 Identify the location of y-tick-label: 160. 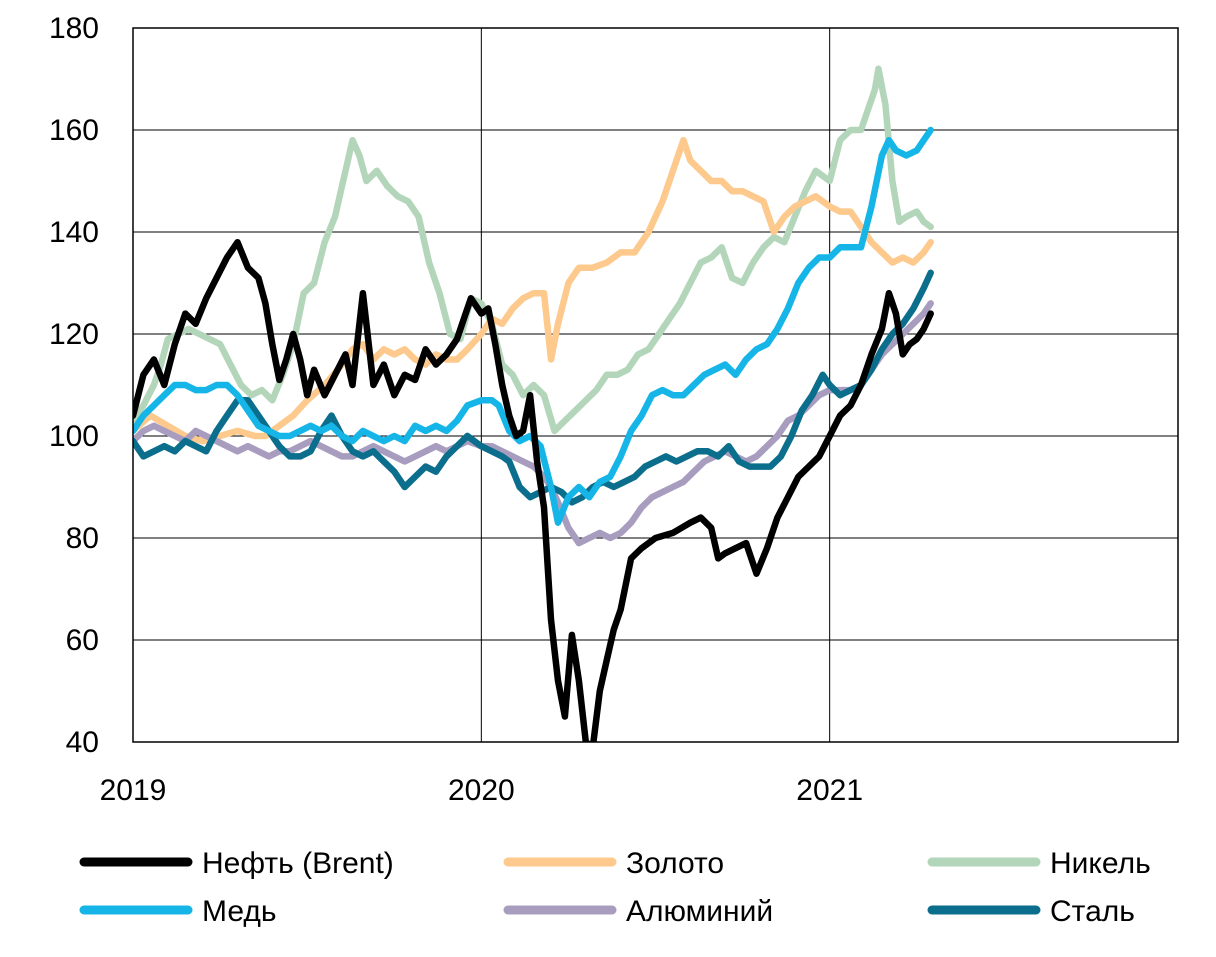
(74, 130).